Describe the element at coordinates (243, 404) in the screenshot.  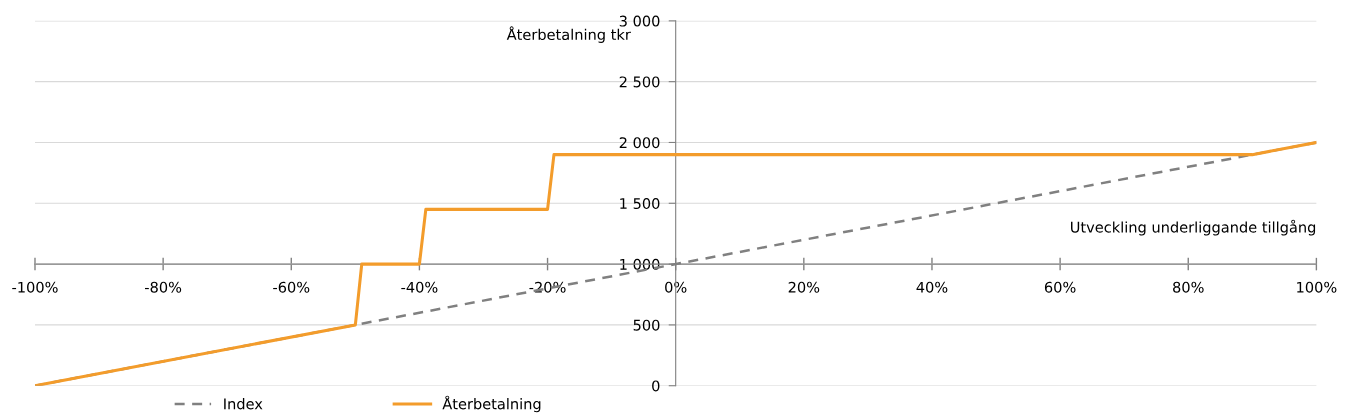
I see `legend-label: Index` at that location.